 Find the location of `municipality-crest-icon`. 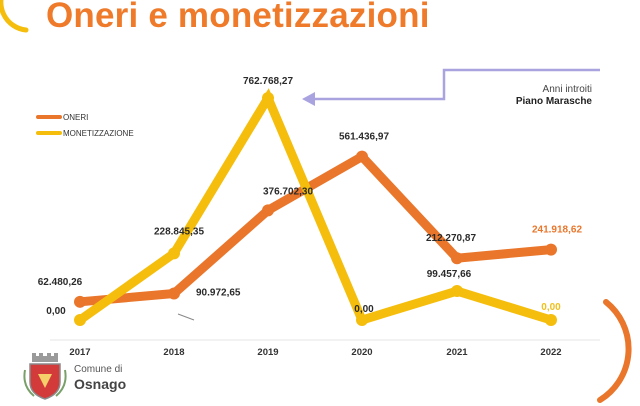

municipality-crest-icon is located at coordinates (45, 376).